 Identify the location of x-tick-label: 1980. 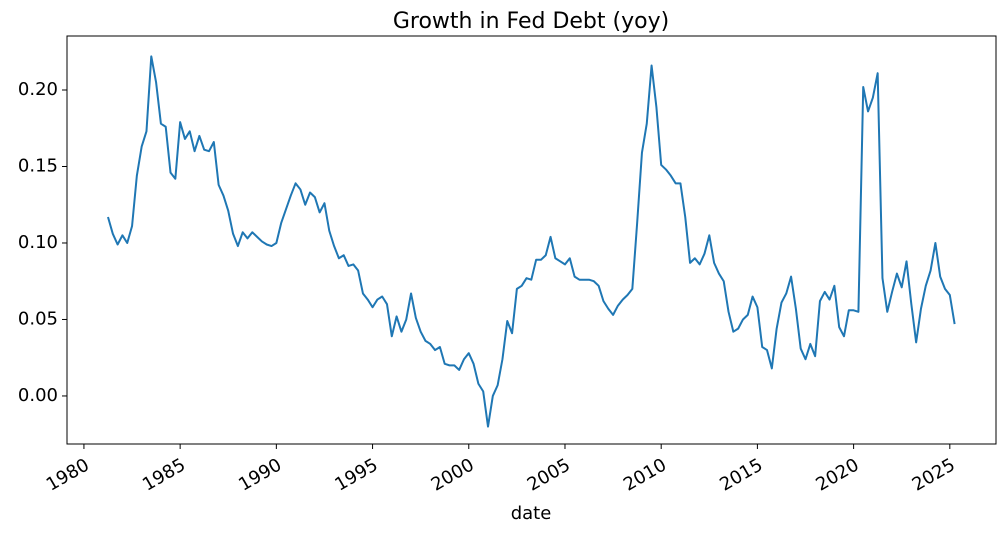
(68, 474).